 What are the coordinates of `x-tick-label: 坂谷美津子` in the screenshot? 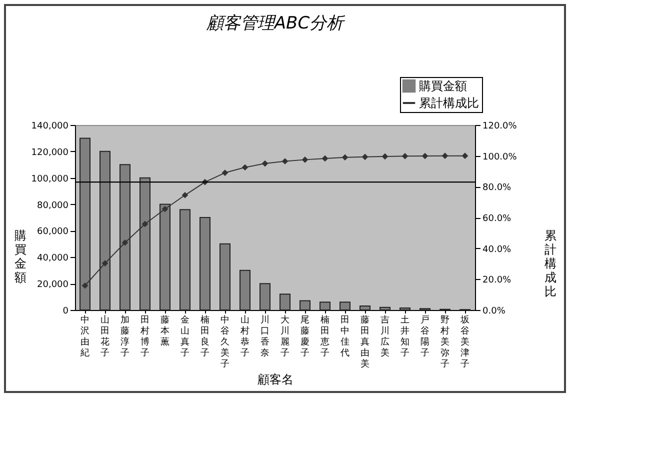 It's located at (465, 342).